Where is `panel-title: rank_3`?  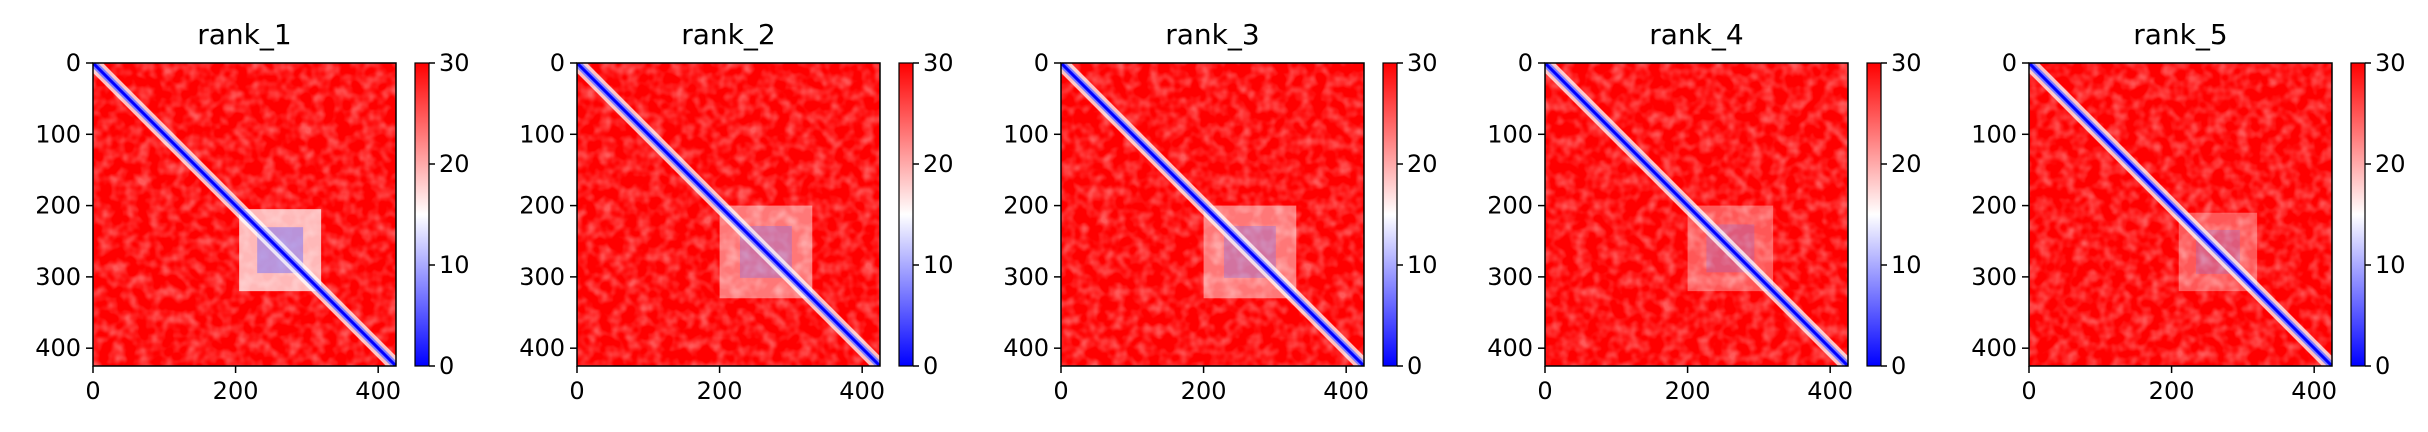
panel-title: rank_3 is located at coordinates (1212, 34).